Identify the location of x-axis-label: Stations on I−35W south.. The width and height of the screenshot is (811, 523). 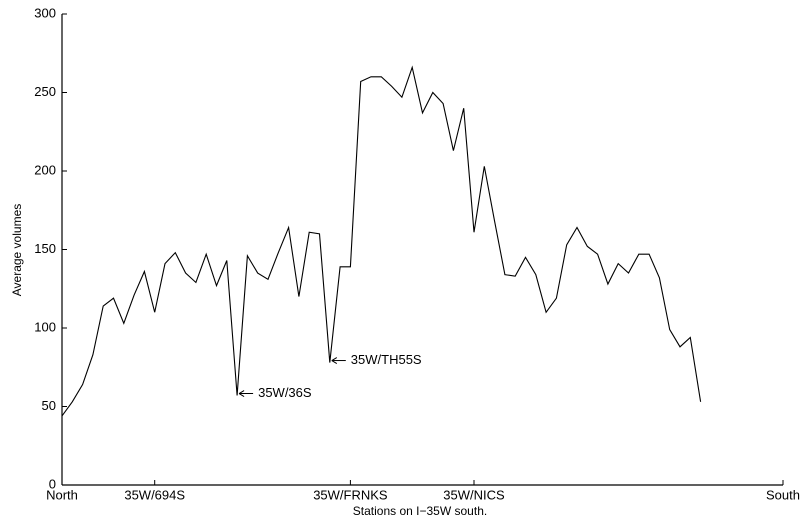
(420, 511).